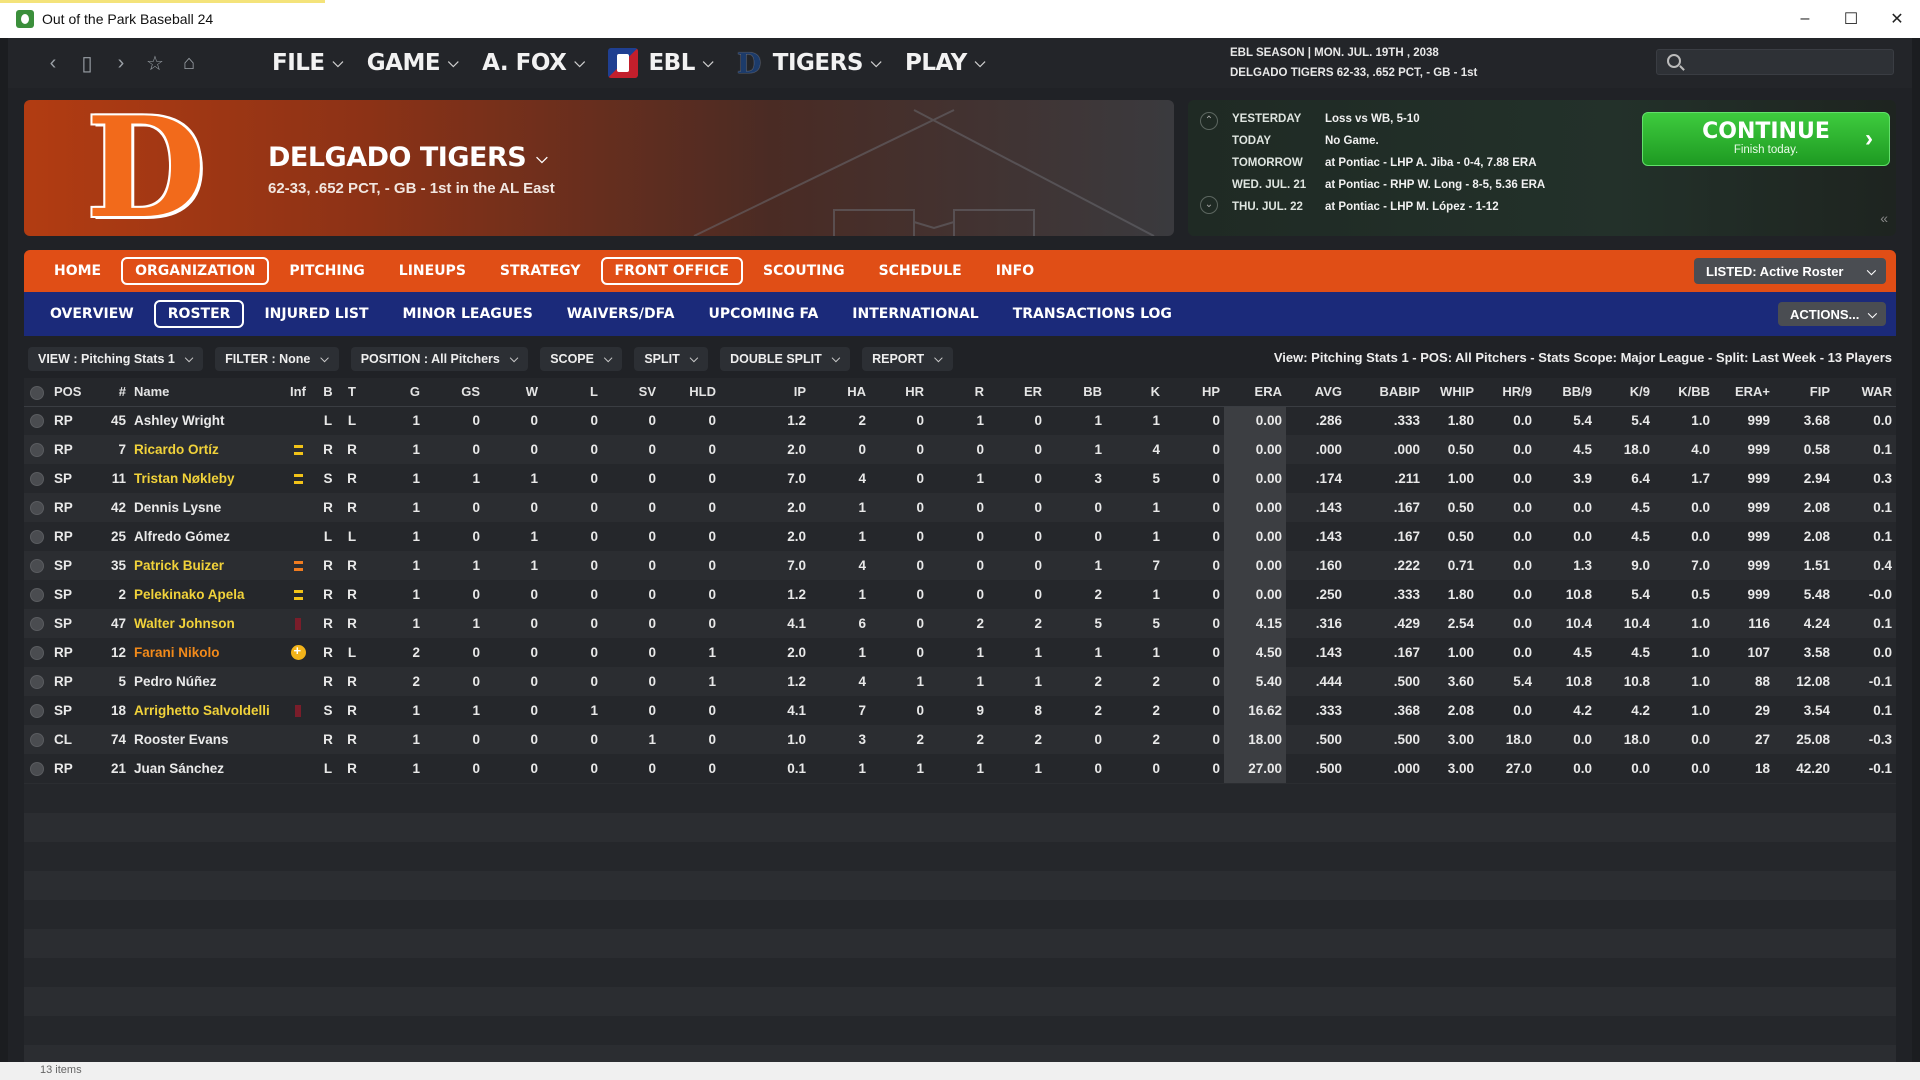 The height and width of the screenshot is (1080, 1920). Describe the element at coordinates (1884, 218) in the screenshot. I see `collapse-icon: «` at that location.